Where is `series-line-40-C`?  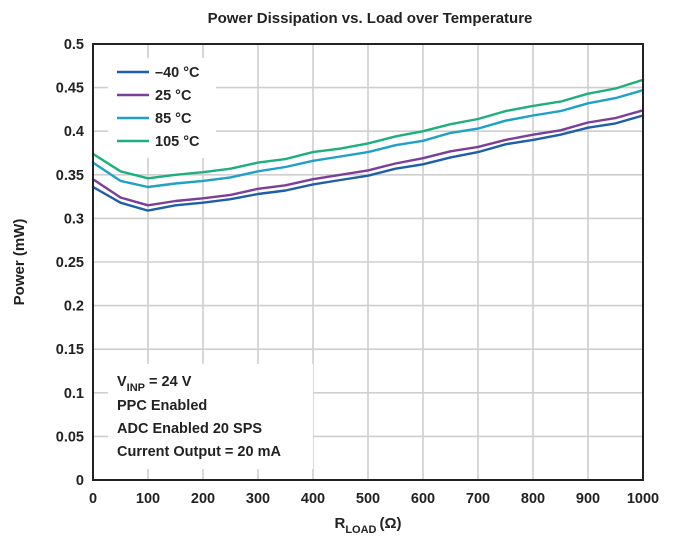 series-line-40-C is located at coordinates (368, 163).